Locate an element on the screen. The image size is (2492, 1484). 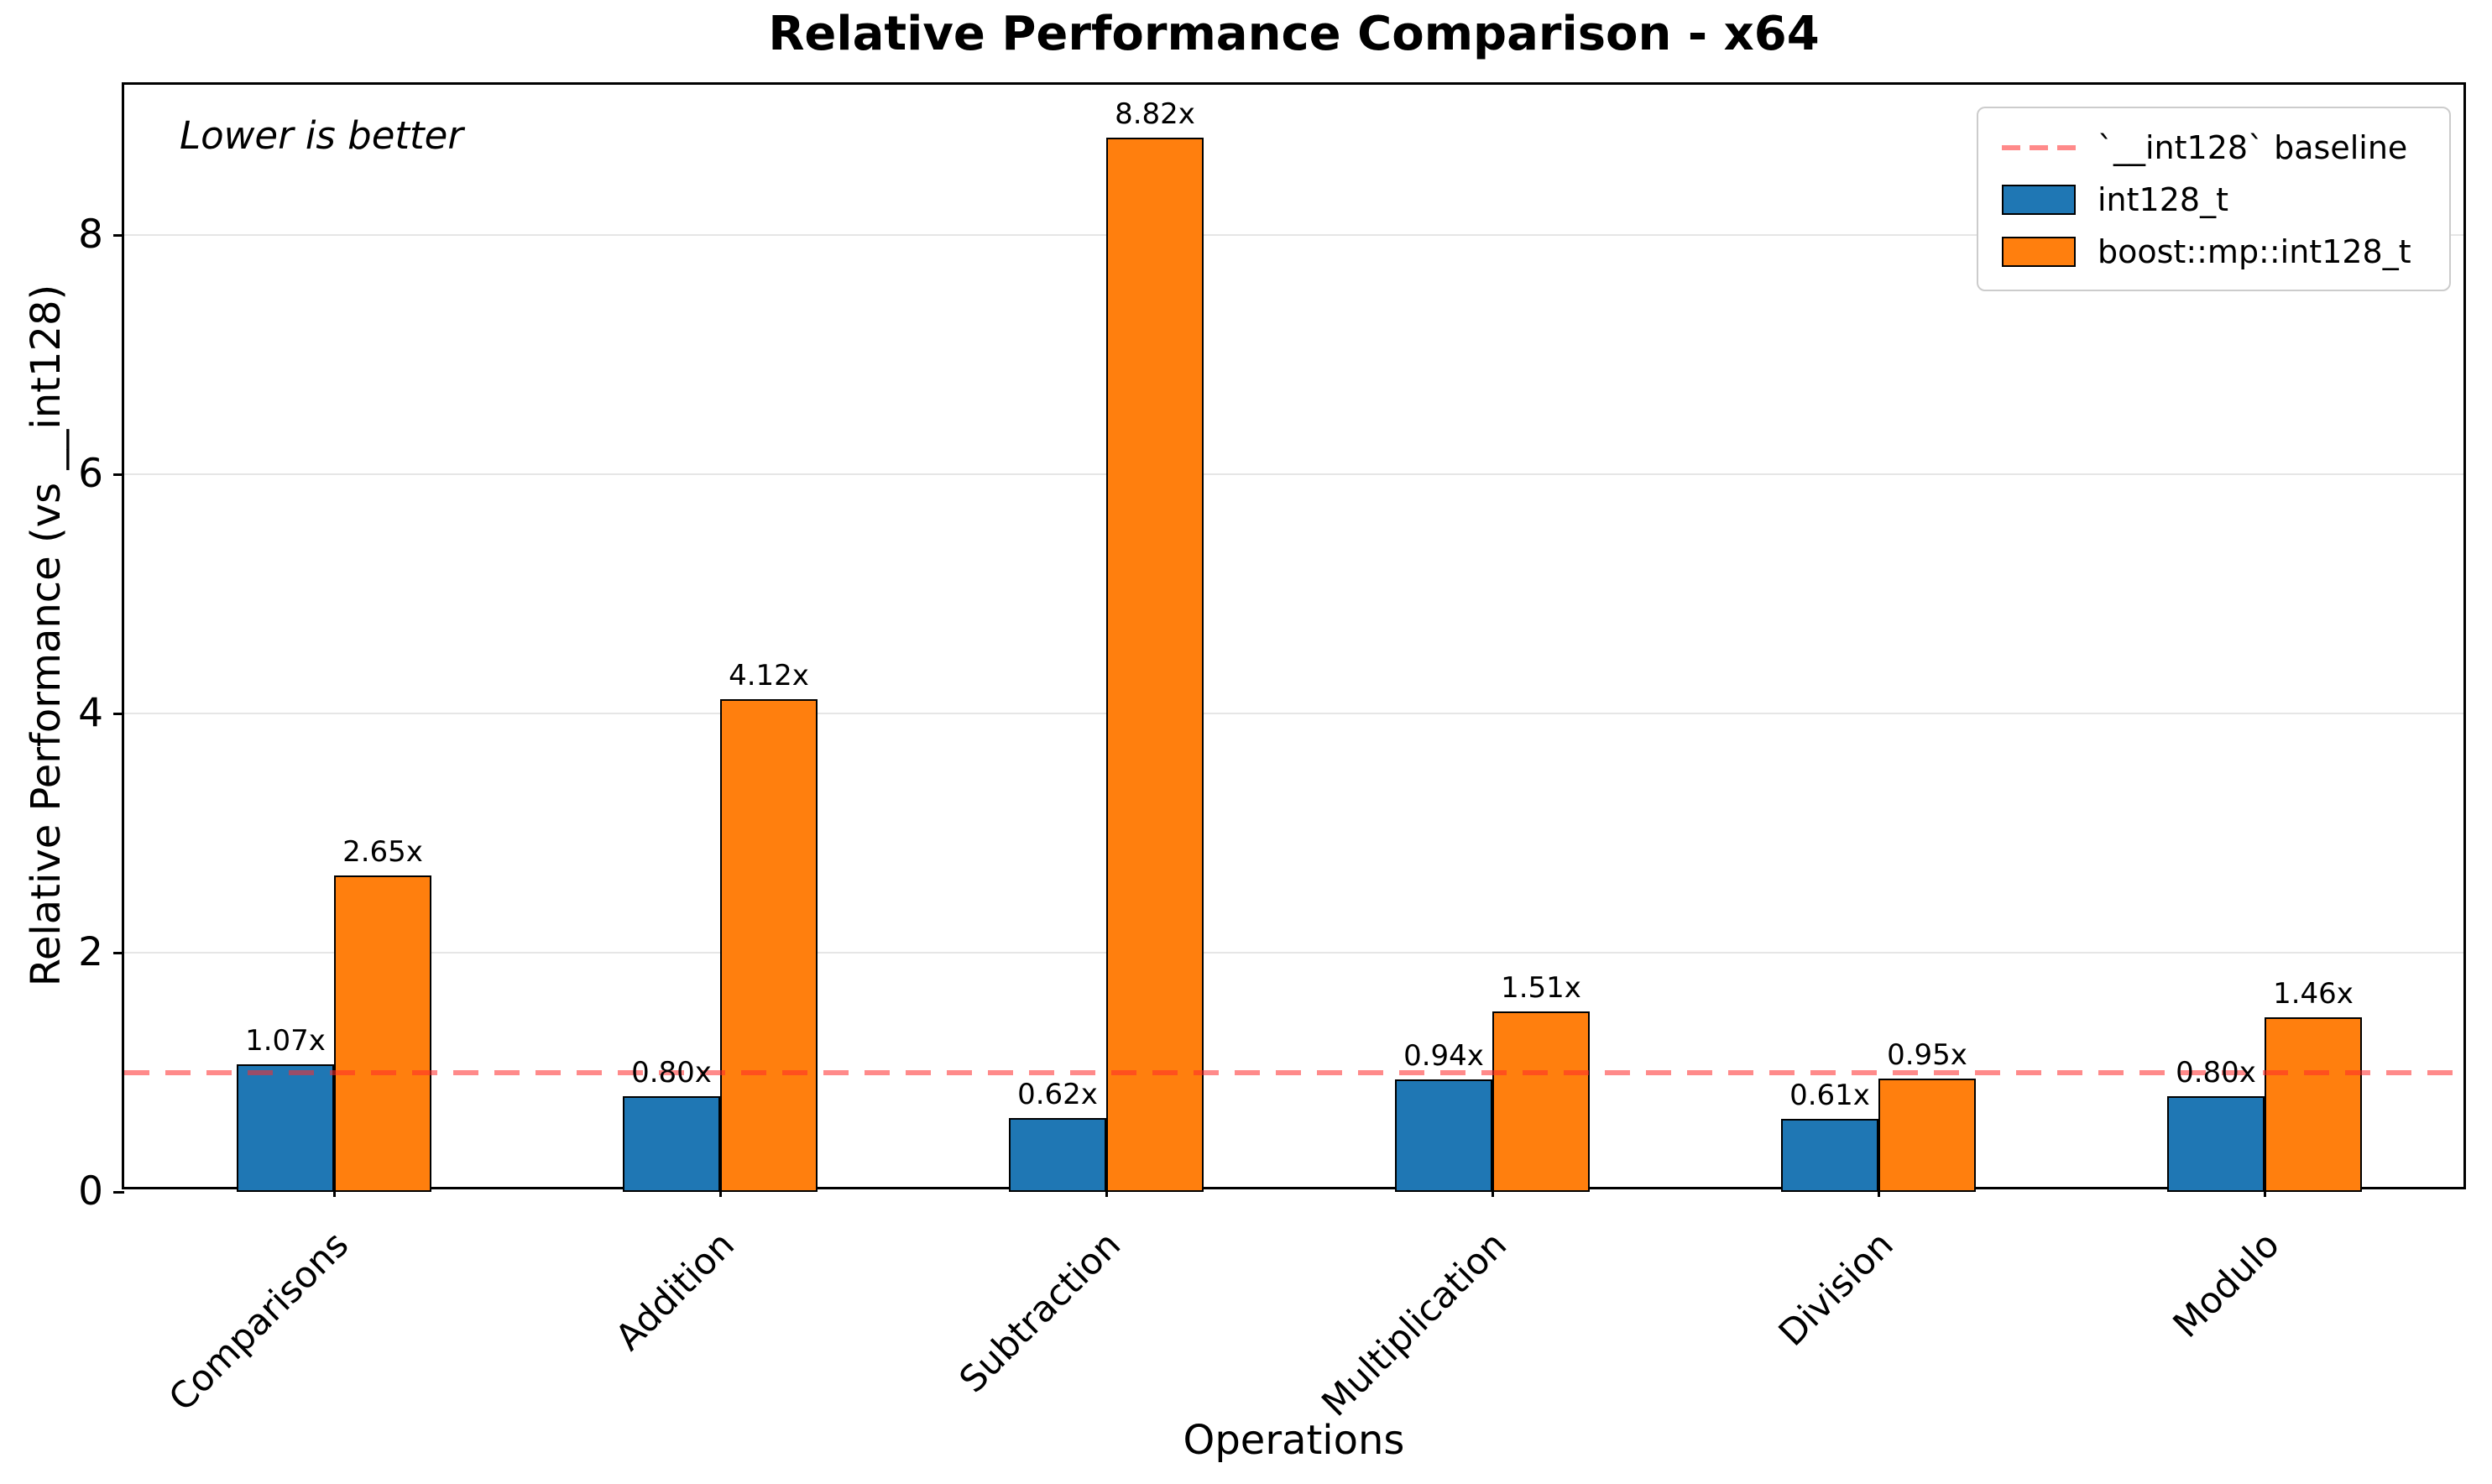
y-tick-label: 6 is located at coordinates (90, 474).